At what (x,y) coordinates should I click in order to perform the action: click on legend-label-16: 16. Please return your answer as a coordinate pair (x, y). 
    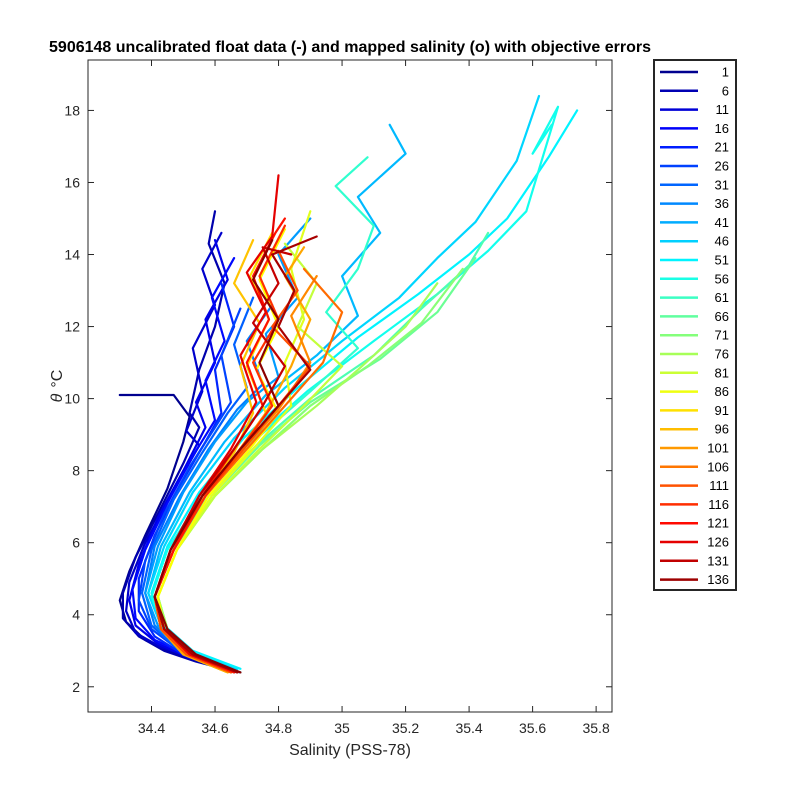
    Looking at the image, I should click on (722, 128).